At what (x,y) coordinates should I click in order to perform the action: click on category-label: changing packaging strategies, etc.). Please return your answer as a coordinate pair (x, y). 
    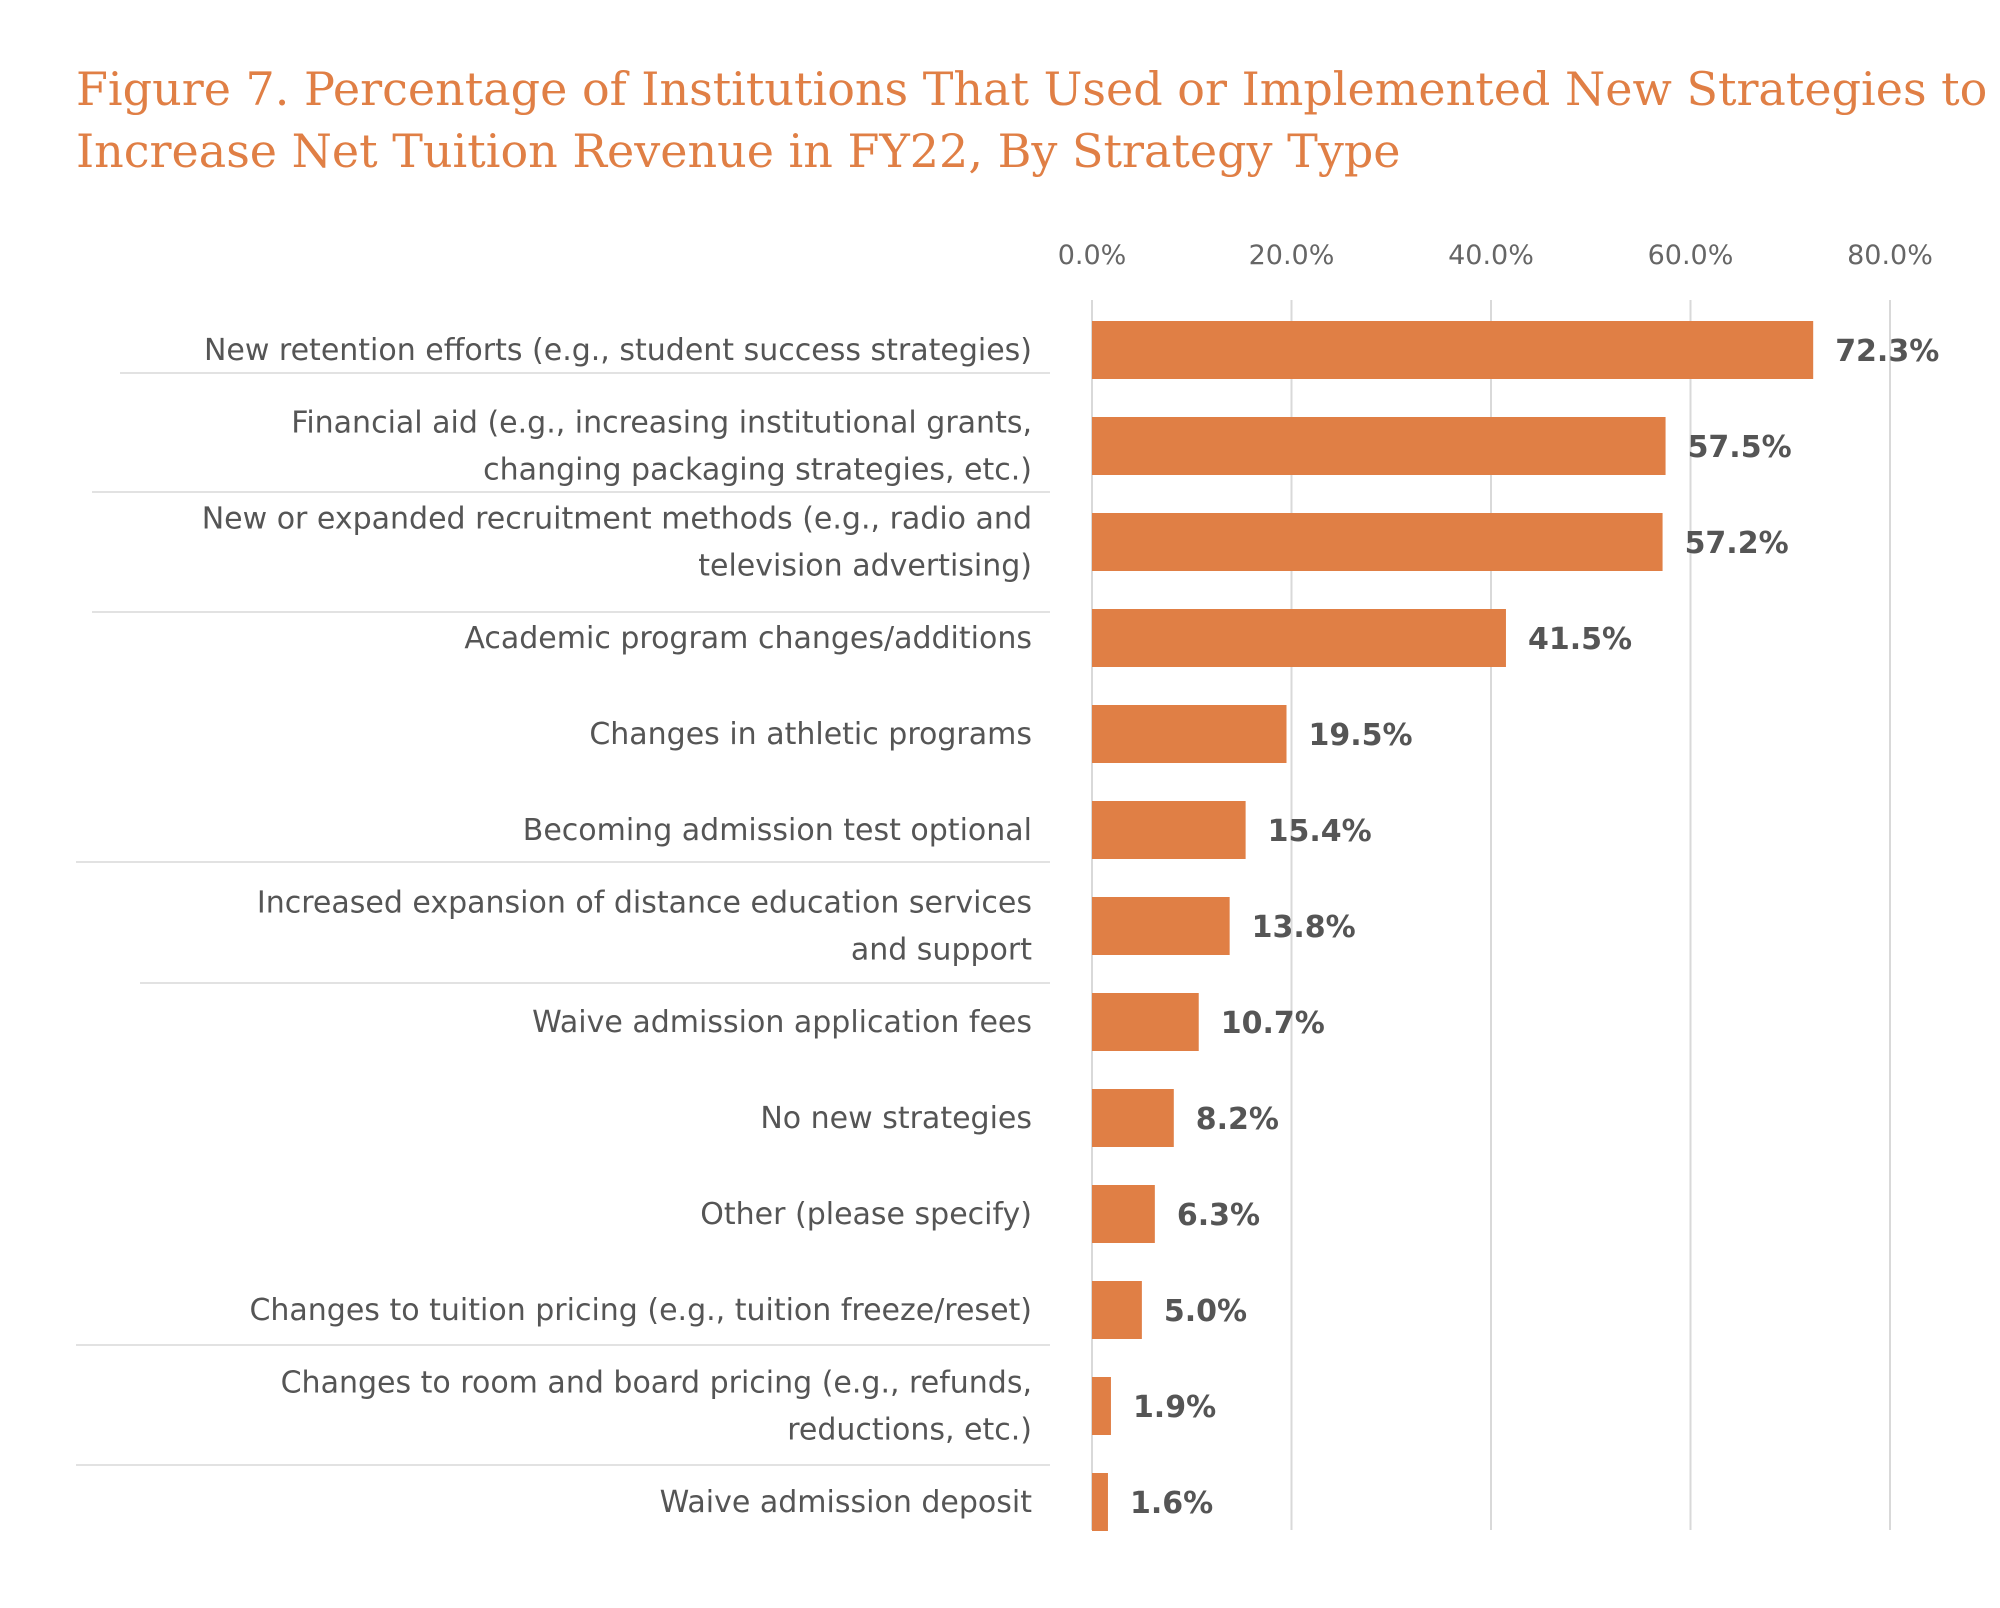
    Looking at the image, I should click on (757, 470).